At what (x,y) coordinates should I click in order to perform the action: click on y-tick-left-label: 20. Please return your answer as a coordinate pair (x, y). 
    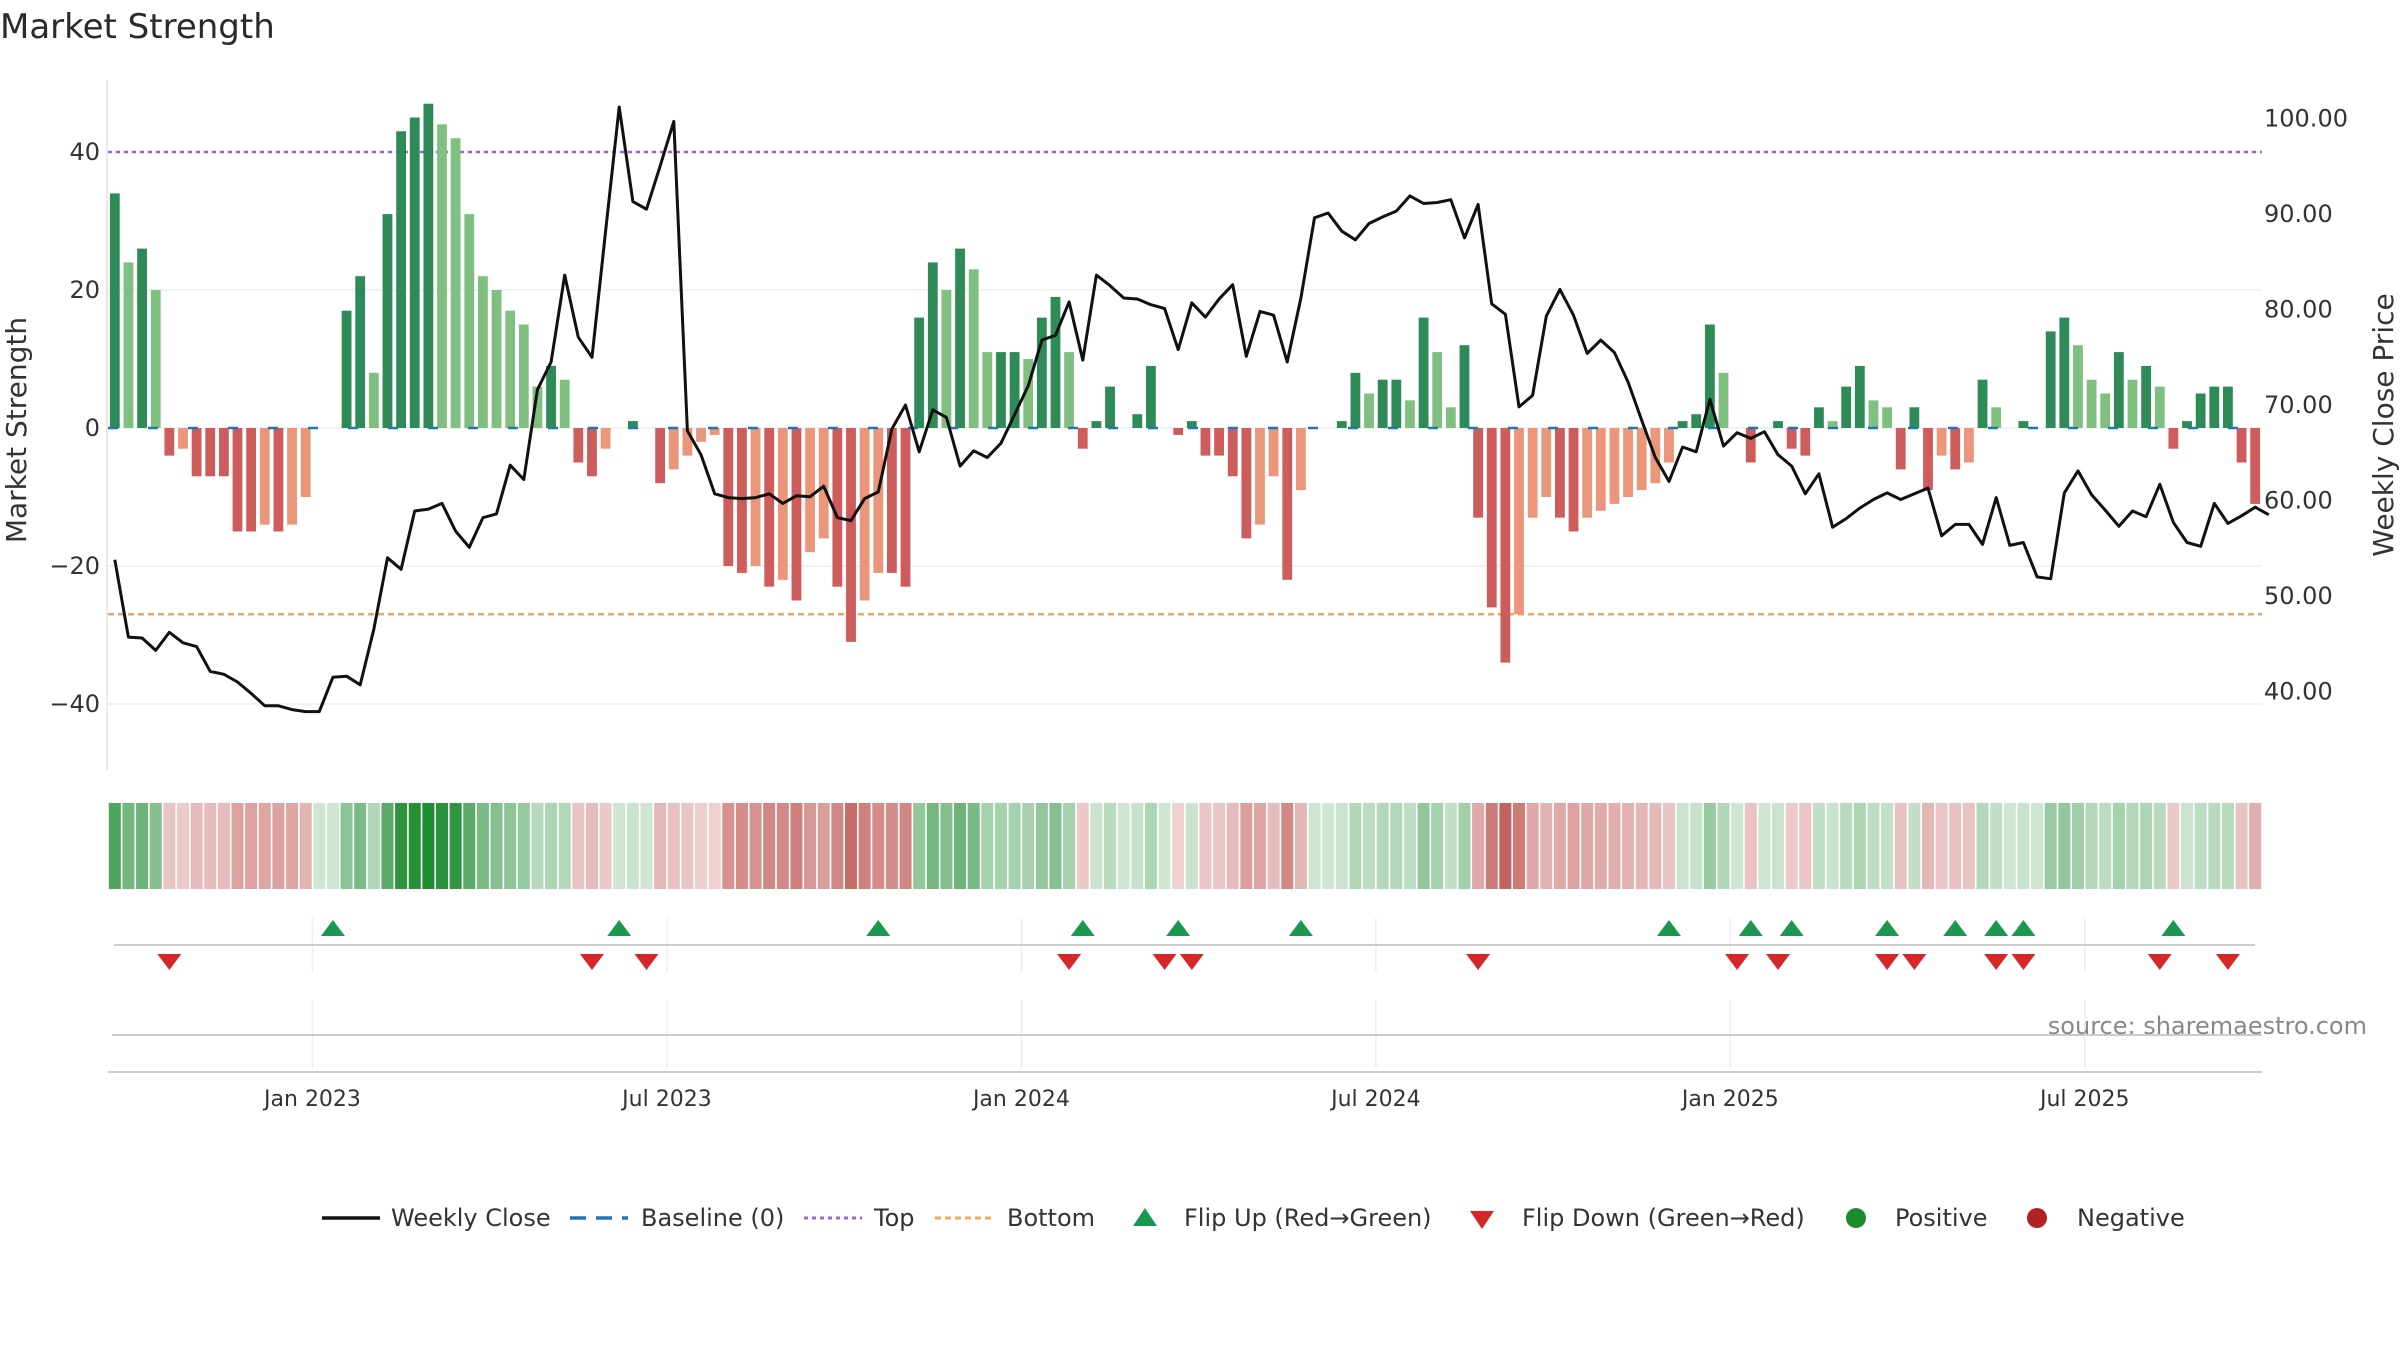
    Looking at the image, I should click on (84, 290).